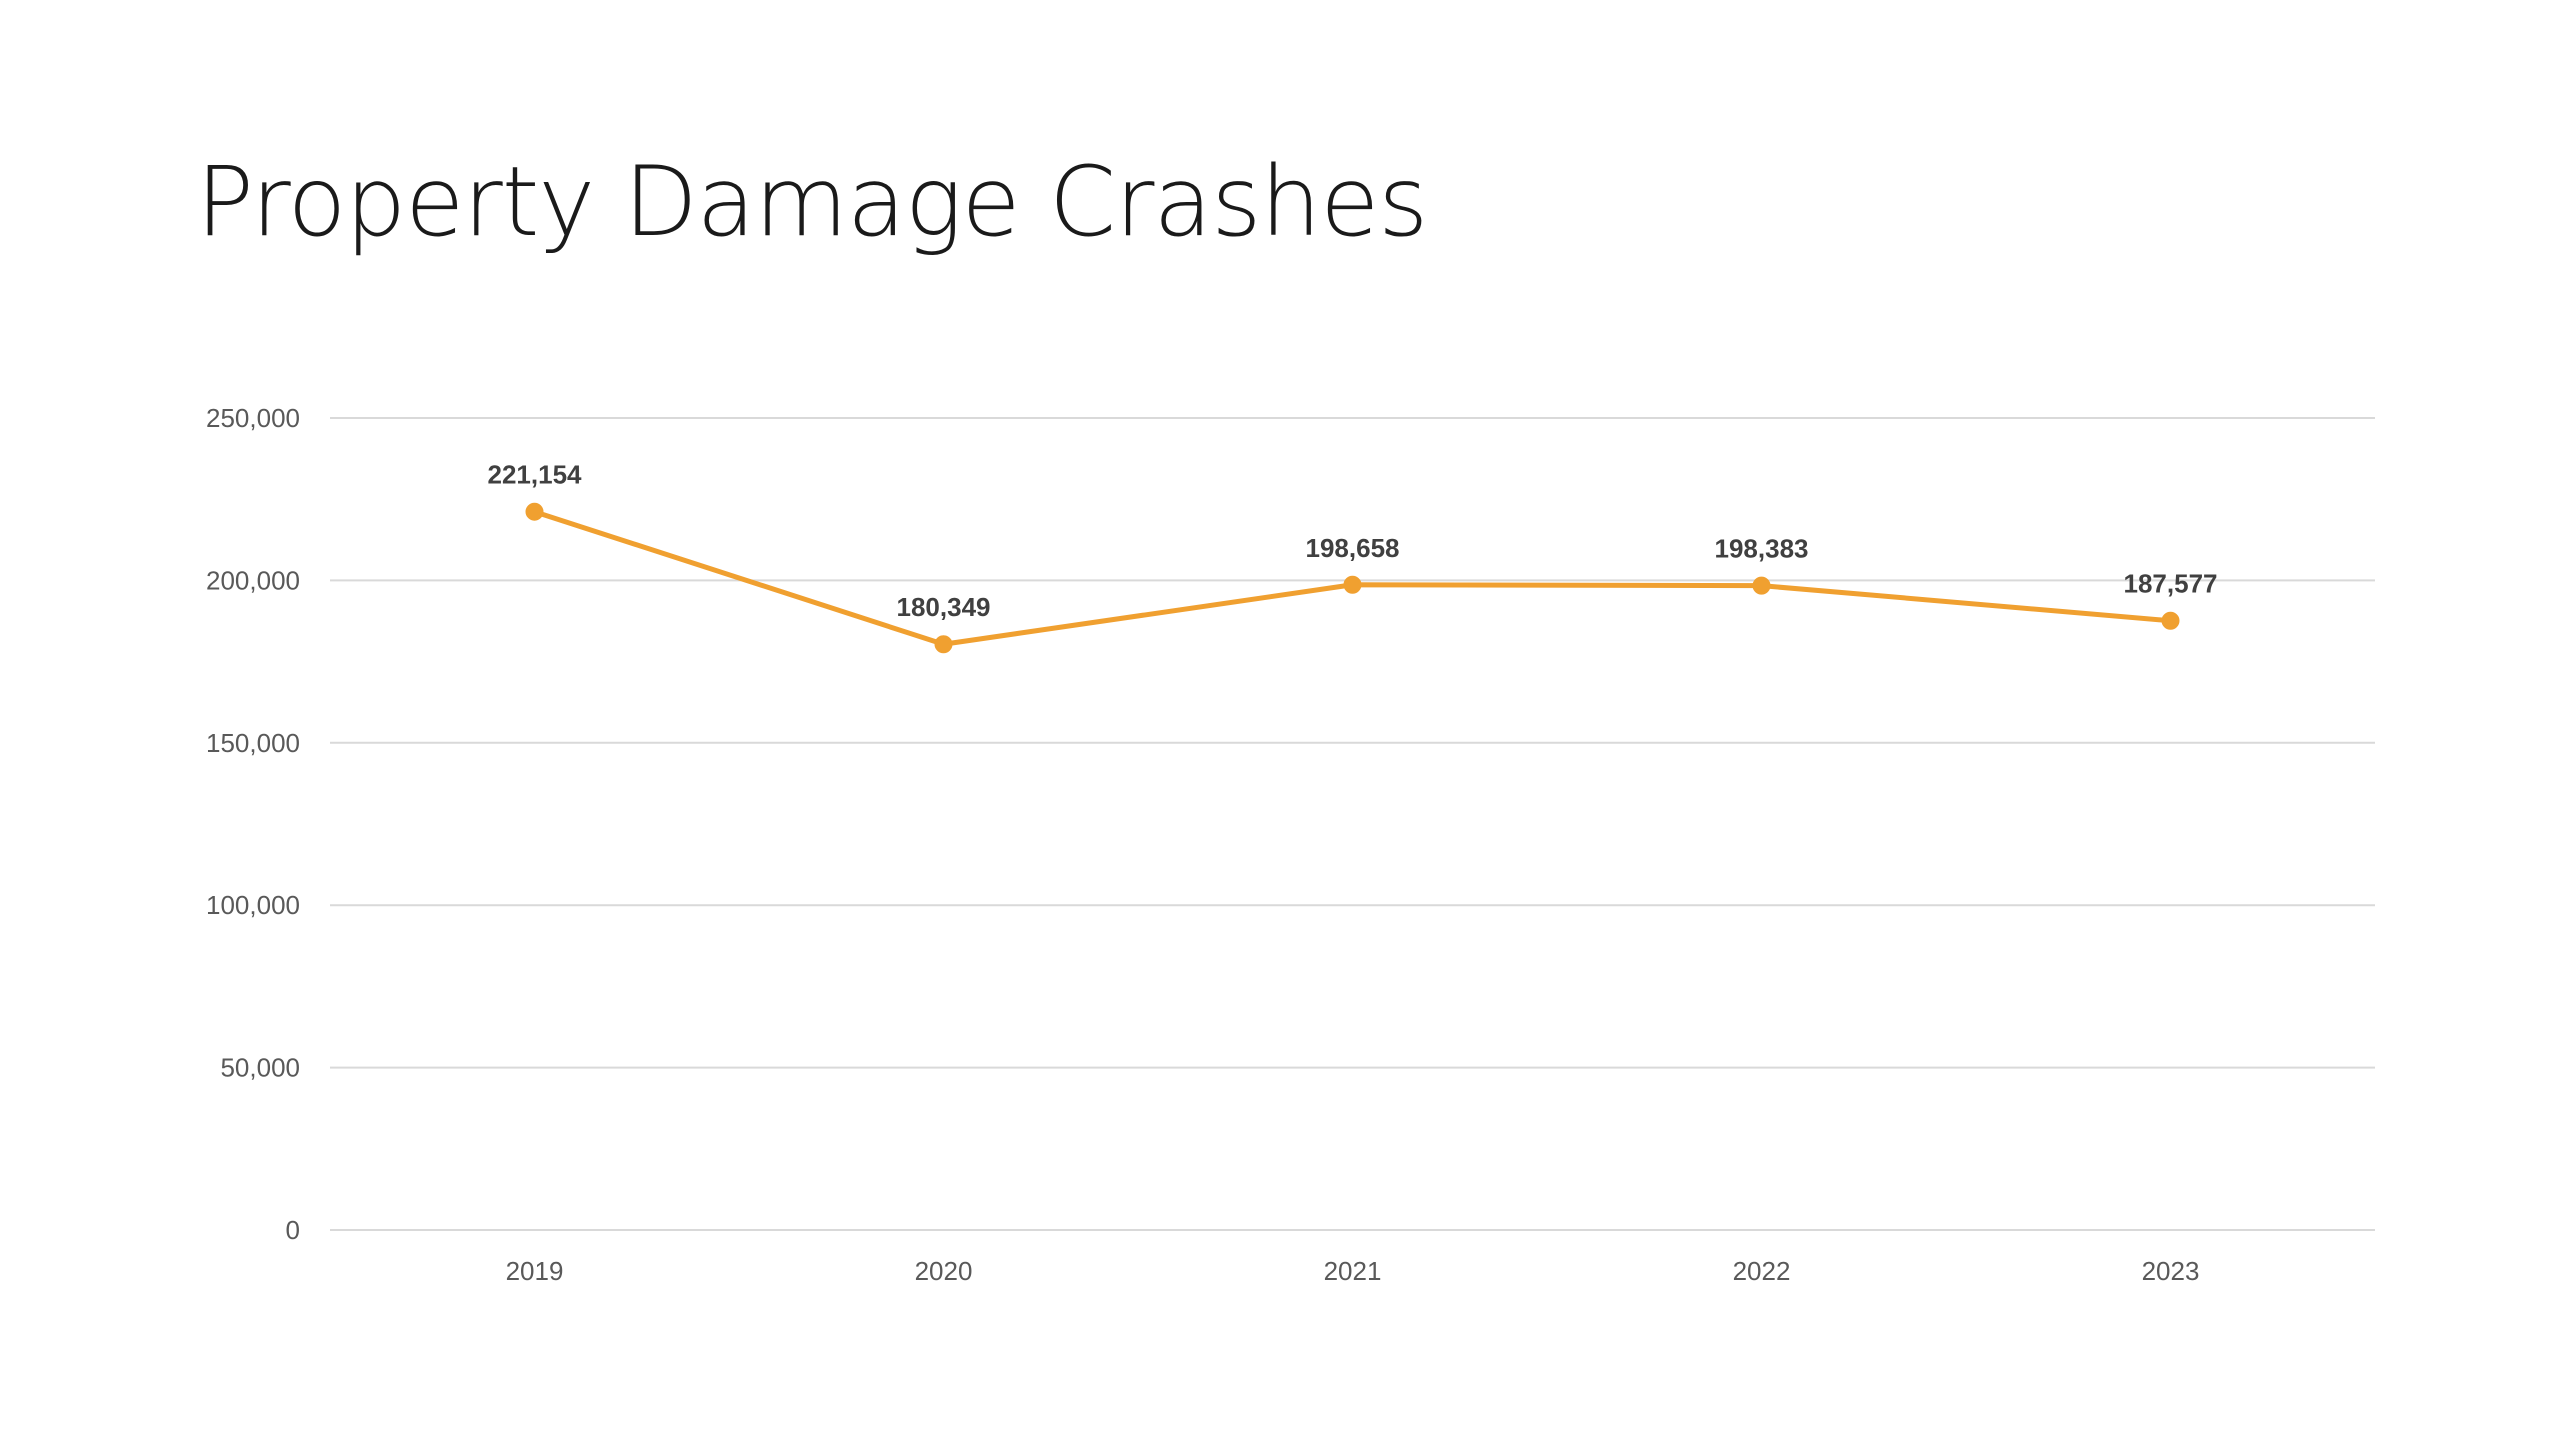 This screenshot has width=2560, height=1440. Describe the element at coordinates (260, 1068) in the screenshot. I see `y-tick-label: 50,000` at that location.